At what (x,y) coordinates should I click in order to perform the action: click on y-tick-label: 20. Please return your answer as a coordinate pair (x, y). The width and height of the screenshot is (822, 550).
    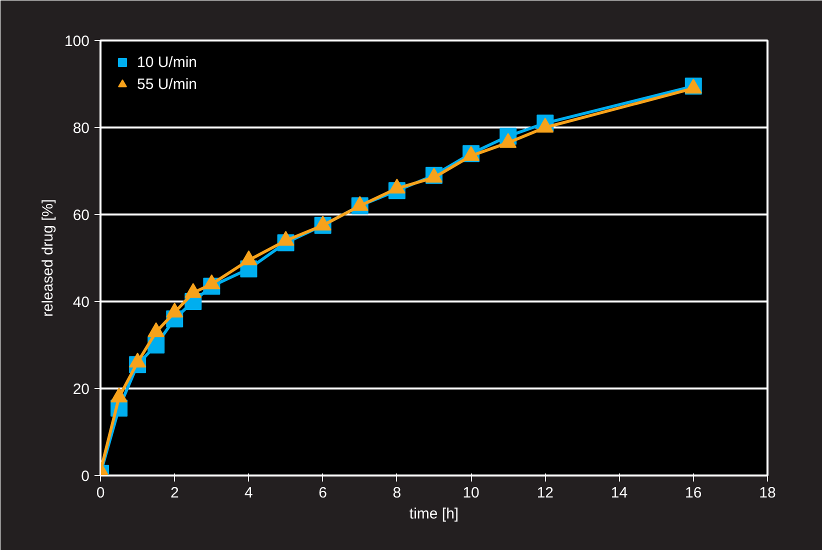
    Looking at the image, I should click on (81, 389).